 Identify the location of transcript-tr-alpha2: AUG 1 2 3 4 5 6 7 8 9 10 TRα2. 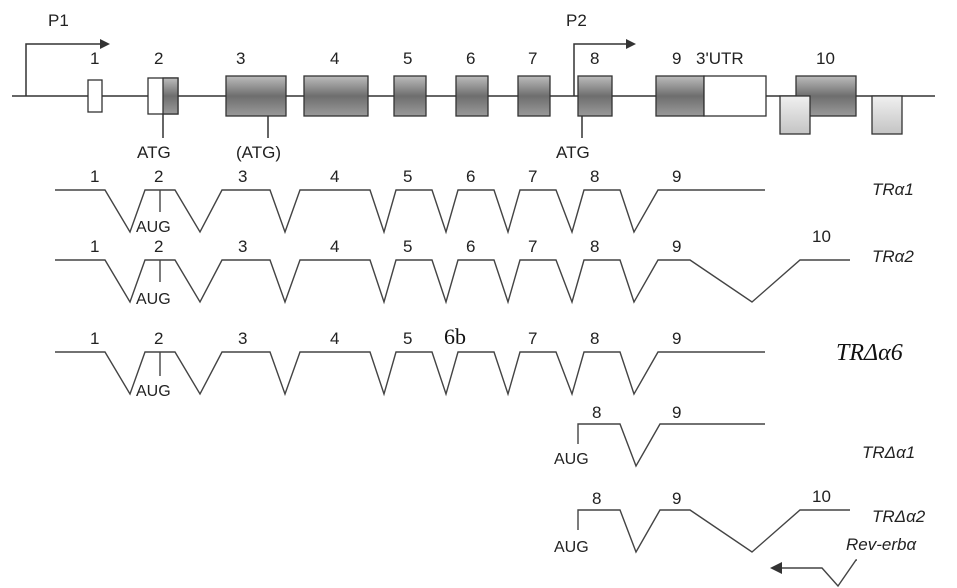
(484, 267).